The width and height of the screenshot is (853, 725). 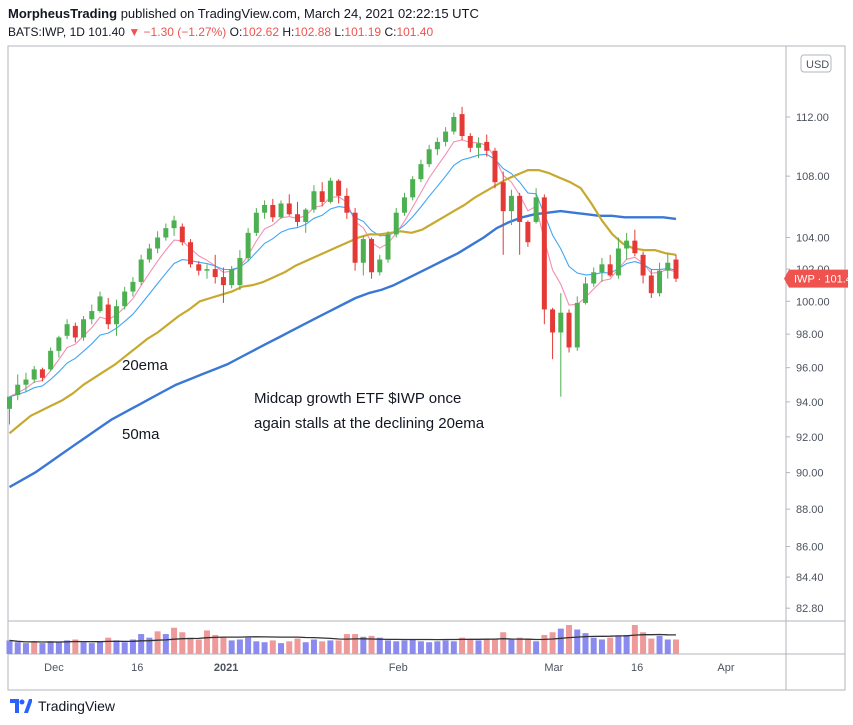 What do you see at coordinates (637, 668) in the screenshot?
I see `x-tick-label-5: 16` at bounding box center [637, 668].